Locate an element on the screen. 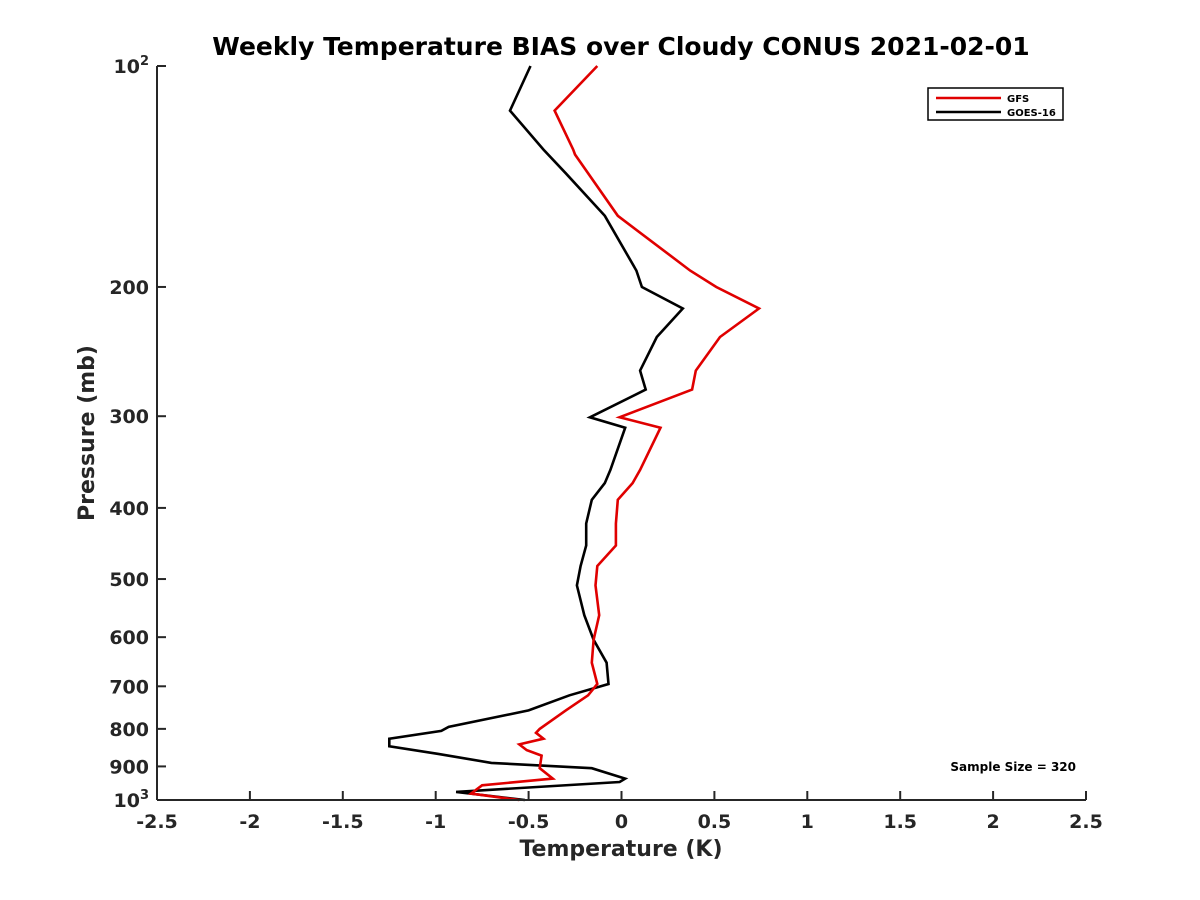  legend-box is located at coordinates (995, 104).